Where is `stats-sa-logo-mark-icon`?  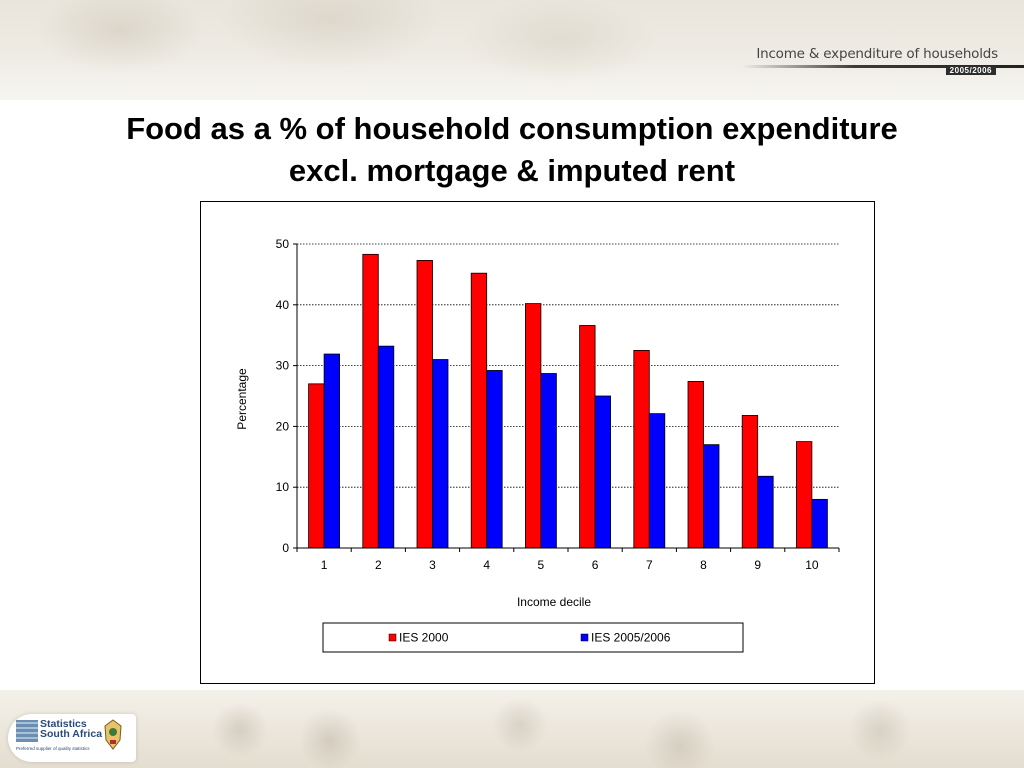 stats-sa-logo-mark-icon is located at coordinates (27, 731).